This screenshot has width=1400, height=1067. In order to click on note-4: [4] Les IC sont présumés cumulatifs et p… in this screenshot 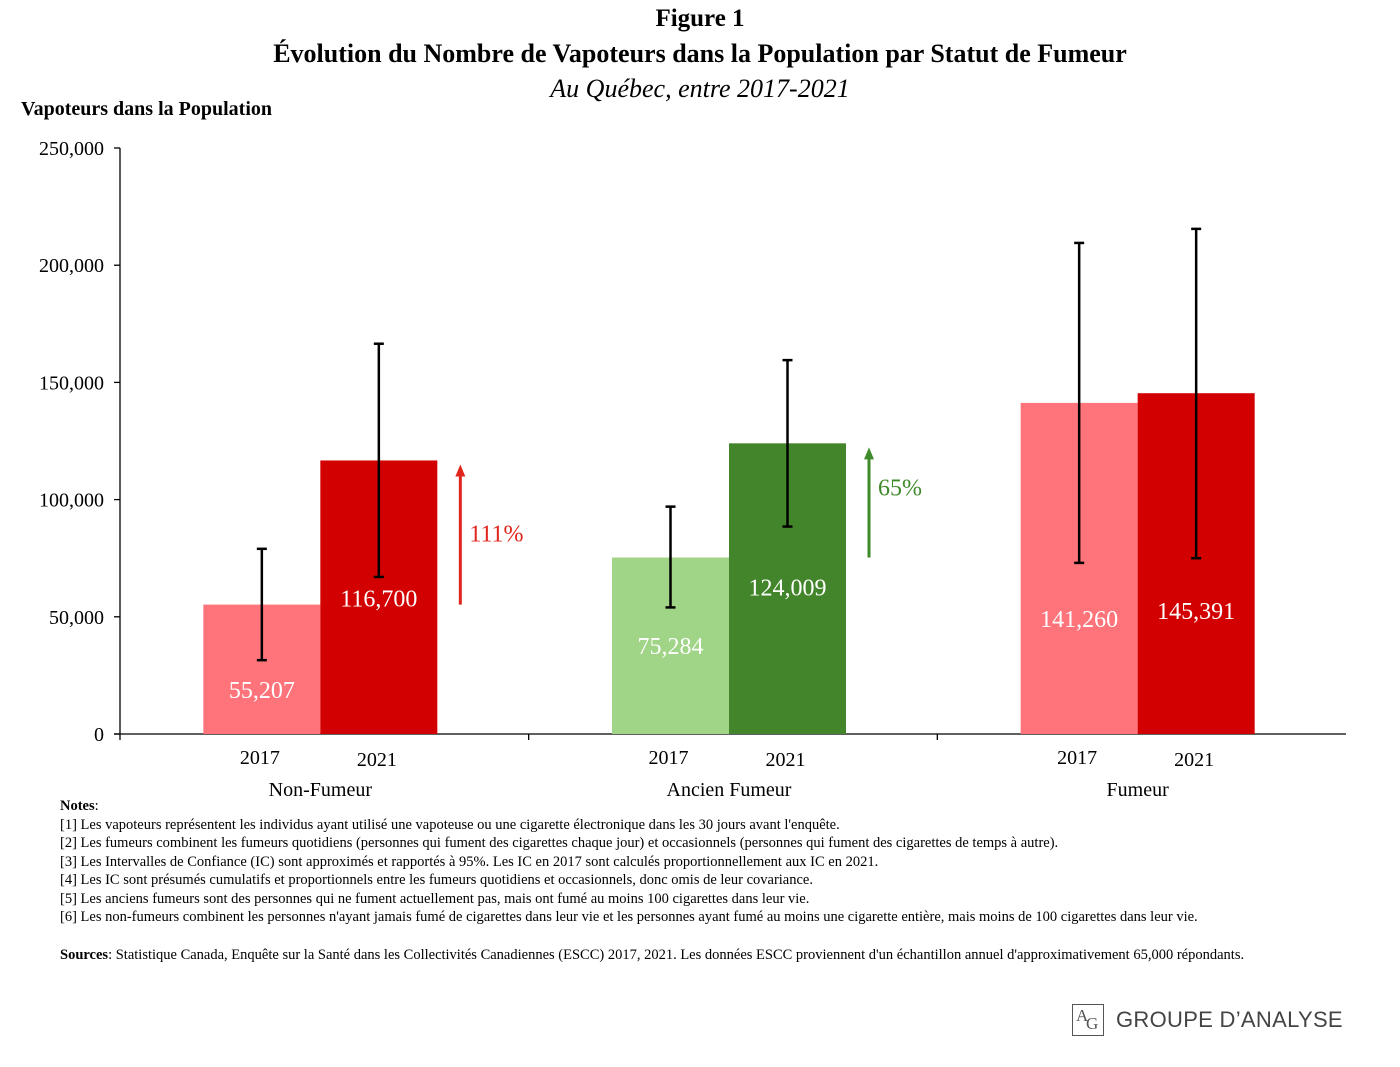, I will do `click(436, 880)`.